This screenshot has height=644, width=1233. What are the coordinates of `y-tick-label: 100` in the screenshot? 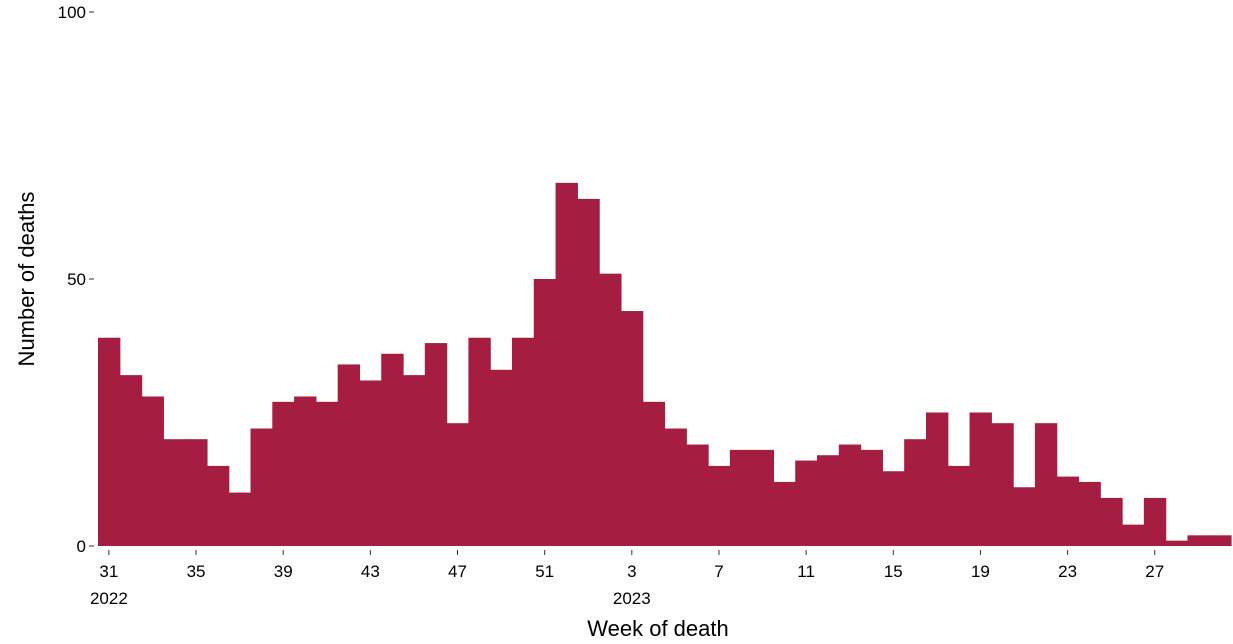 It's located at (72, 12).